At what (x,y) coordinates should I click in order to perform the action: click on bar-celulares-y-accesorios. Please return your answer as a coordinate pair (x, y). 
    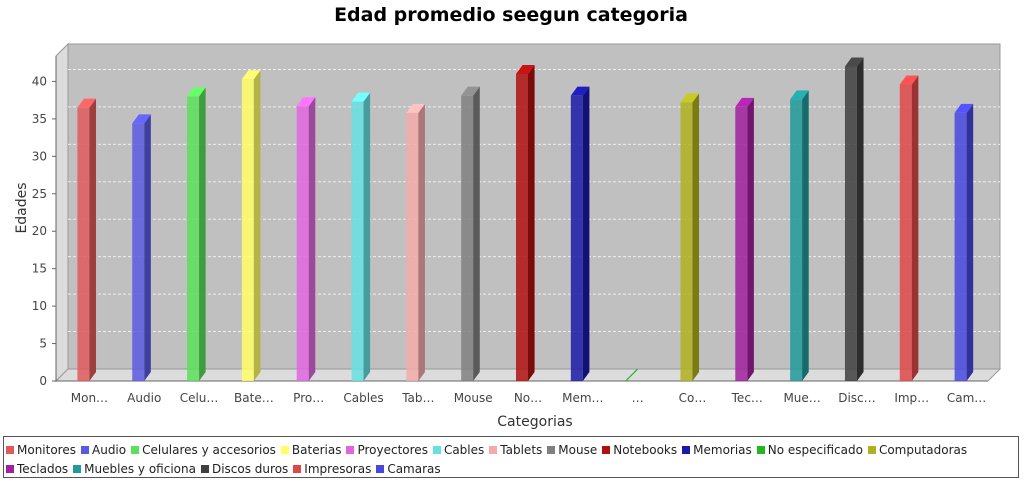
    Looking at the image, I should click on (196, 234).